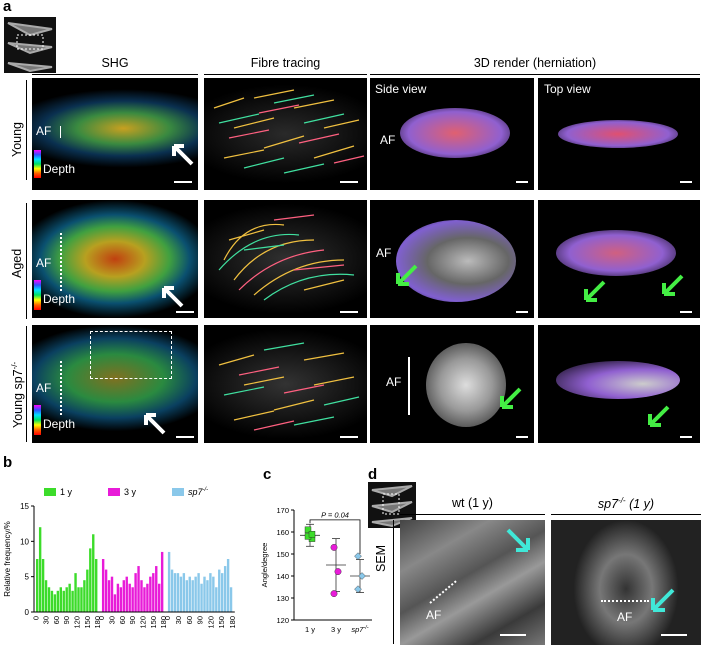  I want to click on fibre-aged-image, so click(285, 259).